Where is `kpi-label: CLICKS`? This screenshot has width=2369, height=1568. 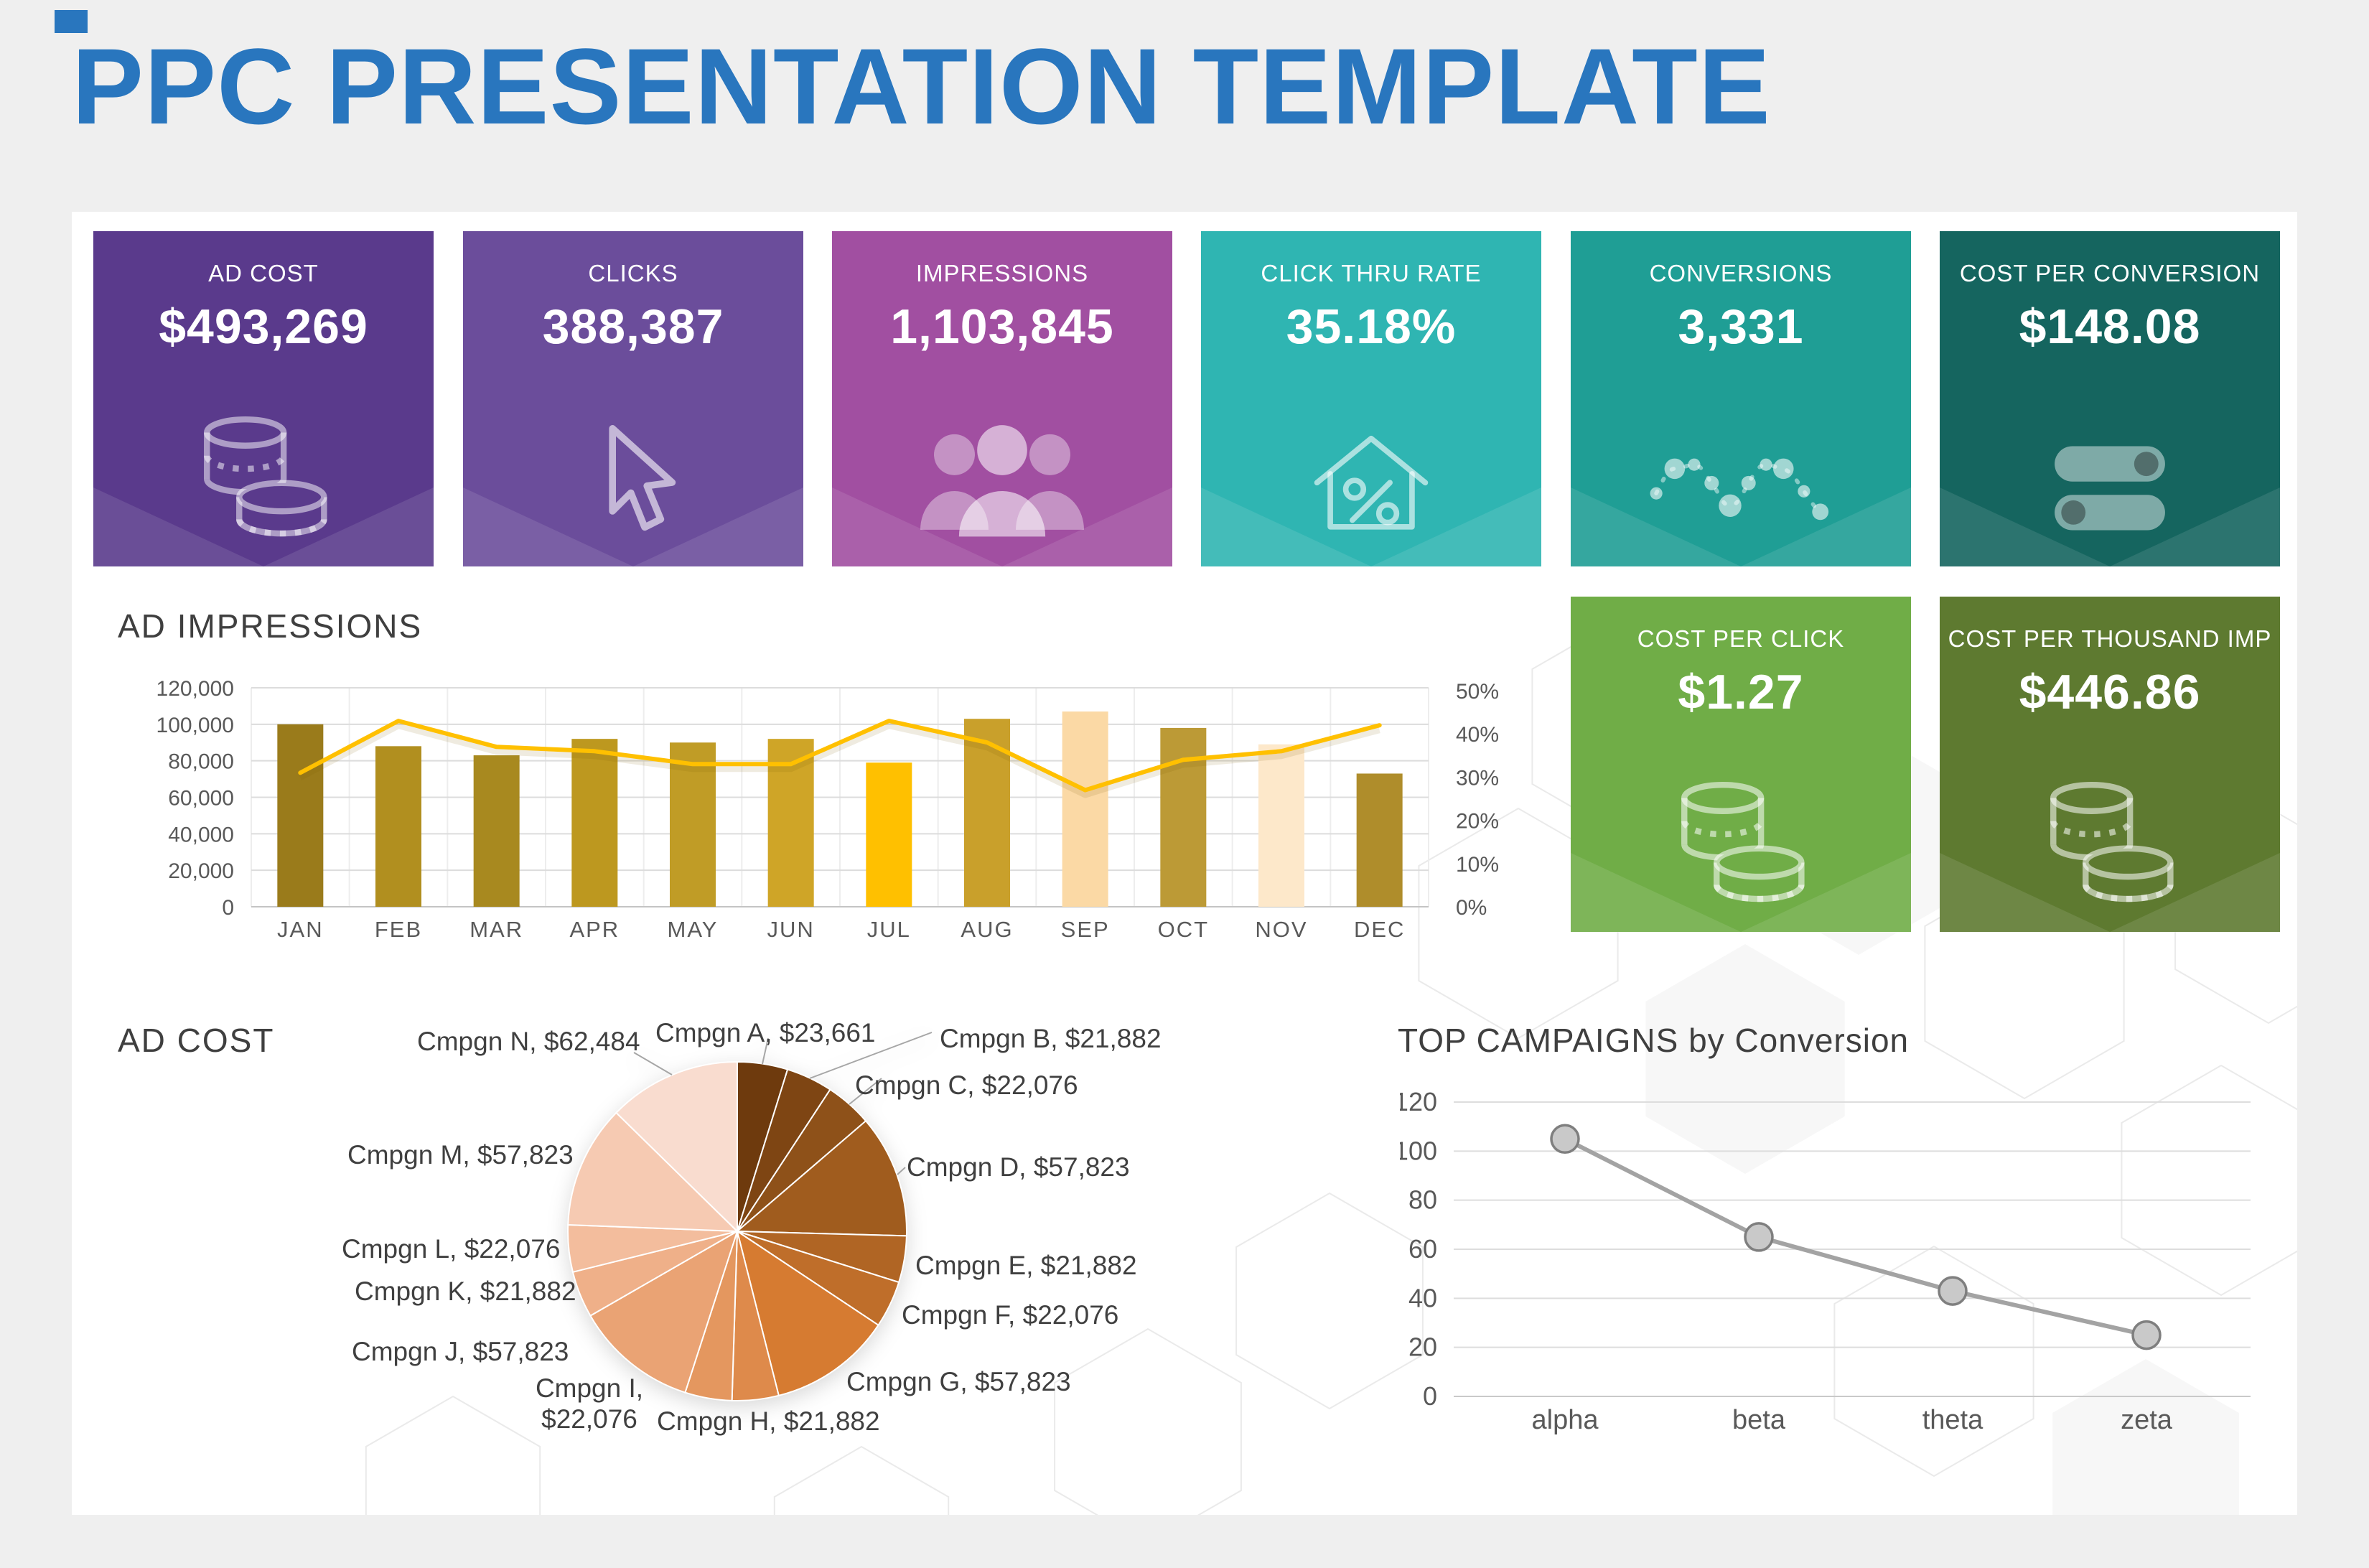
kpi-label: CLICKS is located at coordinates (633, 273).